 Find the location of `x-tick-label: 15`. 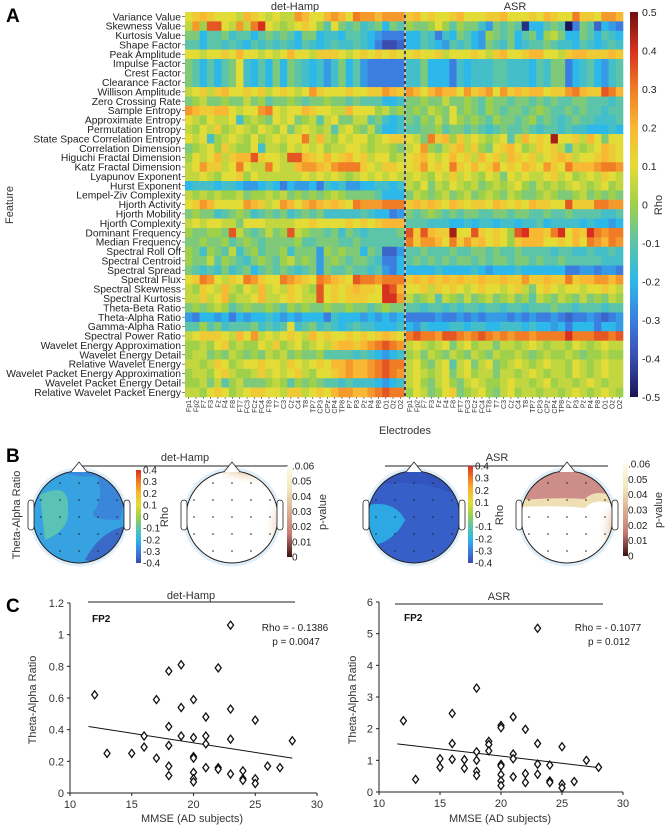

x-tick-label: 15 is located at coordinates (132, 805).